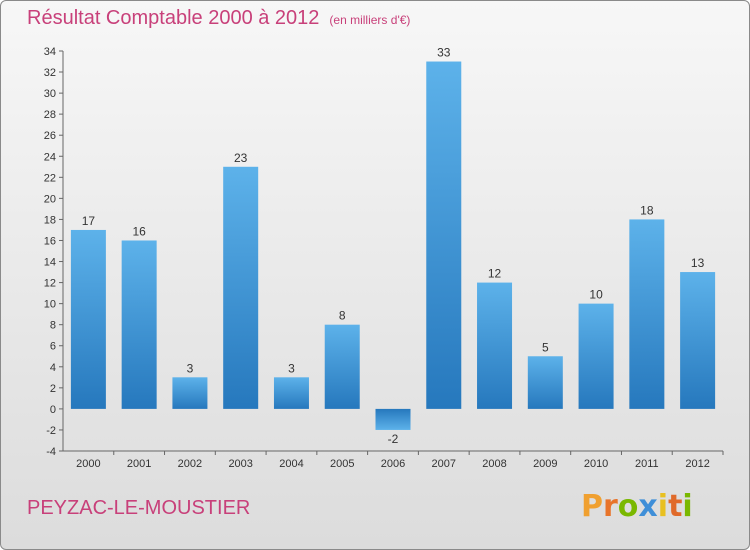  Describe the element at coordinates (393, 464) in the screenshot. I see `x-tick-label: 2006` at that location.